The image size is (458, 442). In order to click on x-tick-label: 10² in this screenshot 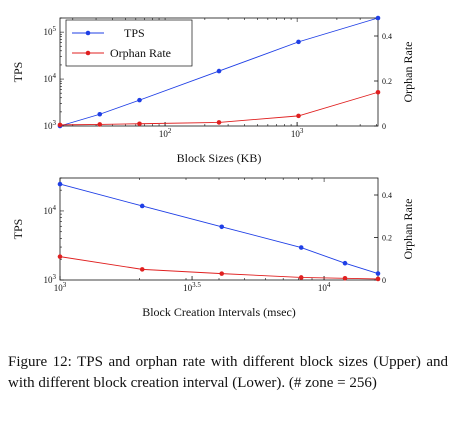, I will do `click(165, 133)`.